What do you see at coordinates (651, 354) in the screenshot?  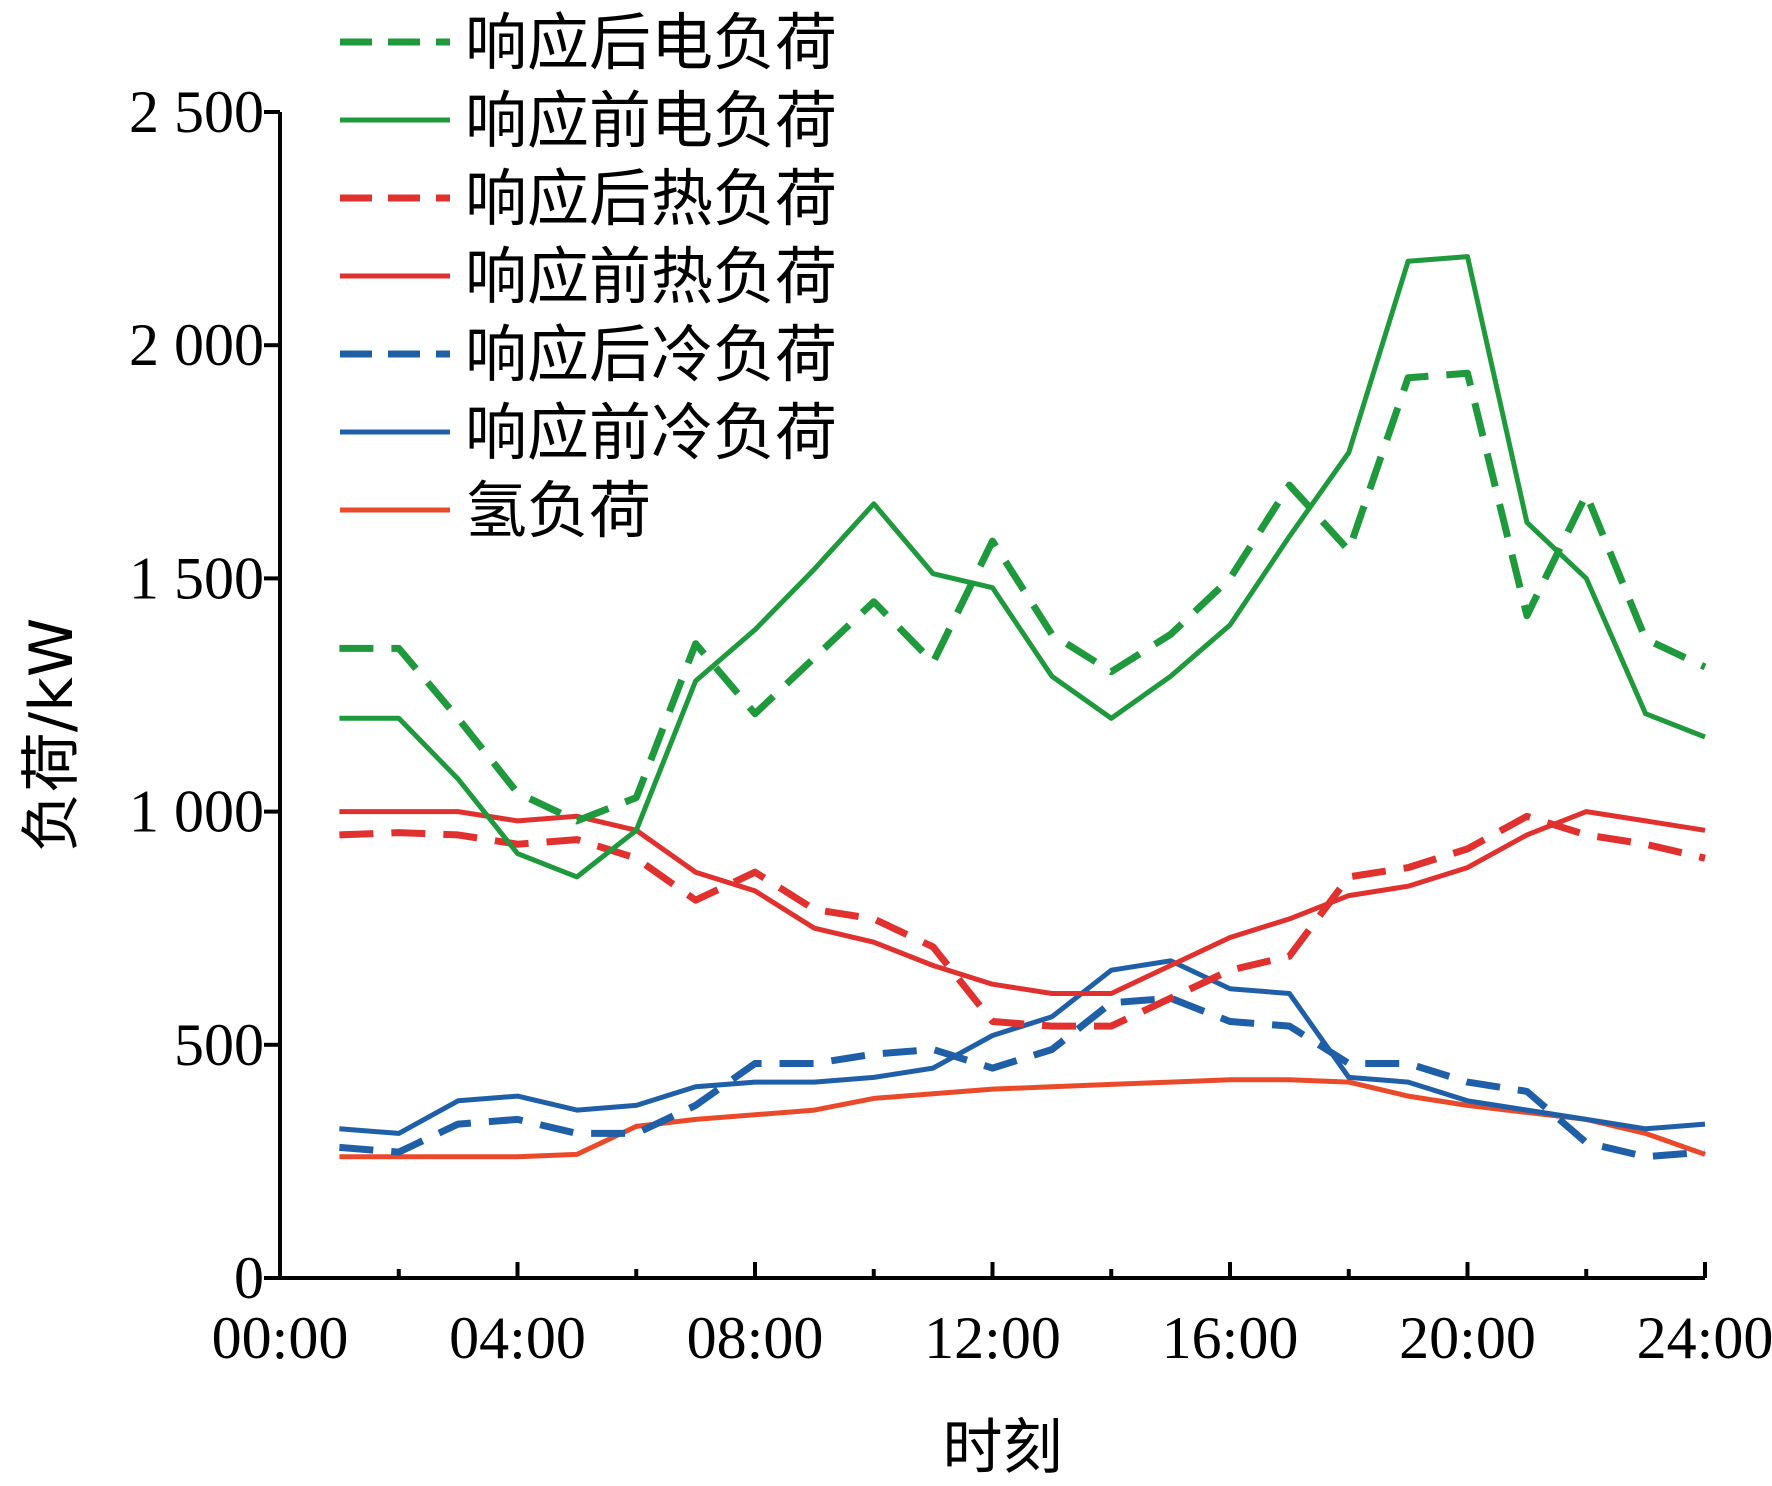 I see `legend-label-4: 响应后冷负荷` at bounding box center [651, 354].